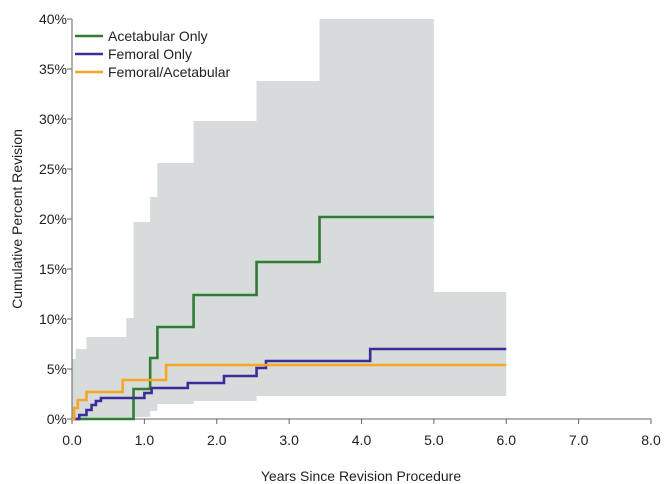 Image resolution: width=664 pixels, height=484 pixels. What do you see at coordinates (158, 36) in the screenshot?
I see `legend-label-0: Acetabular Only` at bounding box center [158, 36].